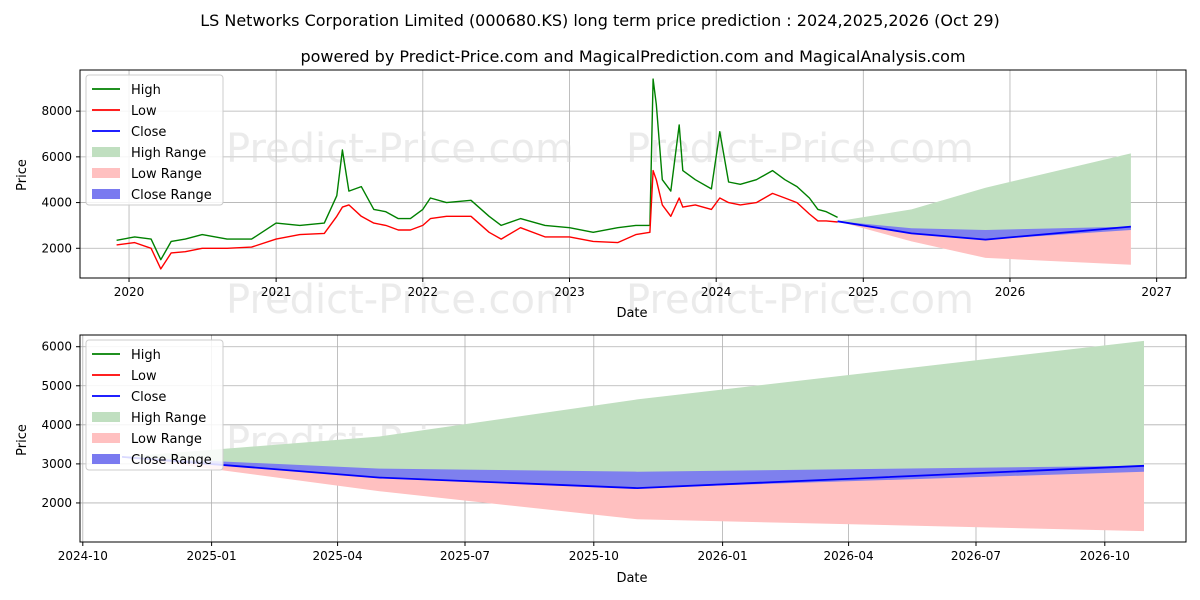  I want to click on x-tick-label: 2026-01, so click(723, 556).